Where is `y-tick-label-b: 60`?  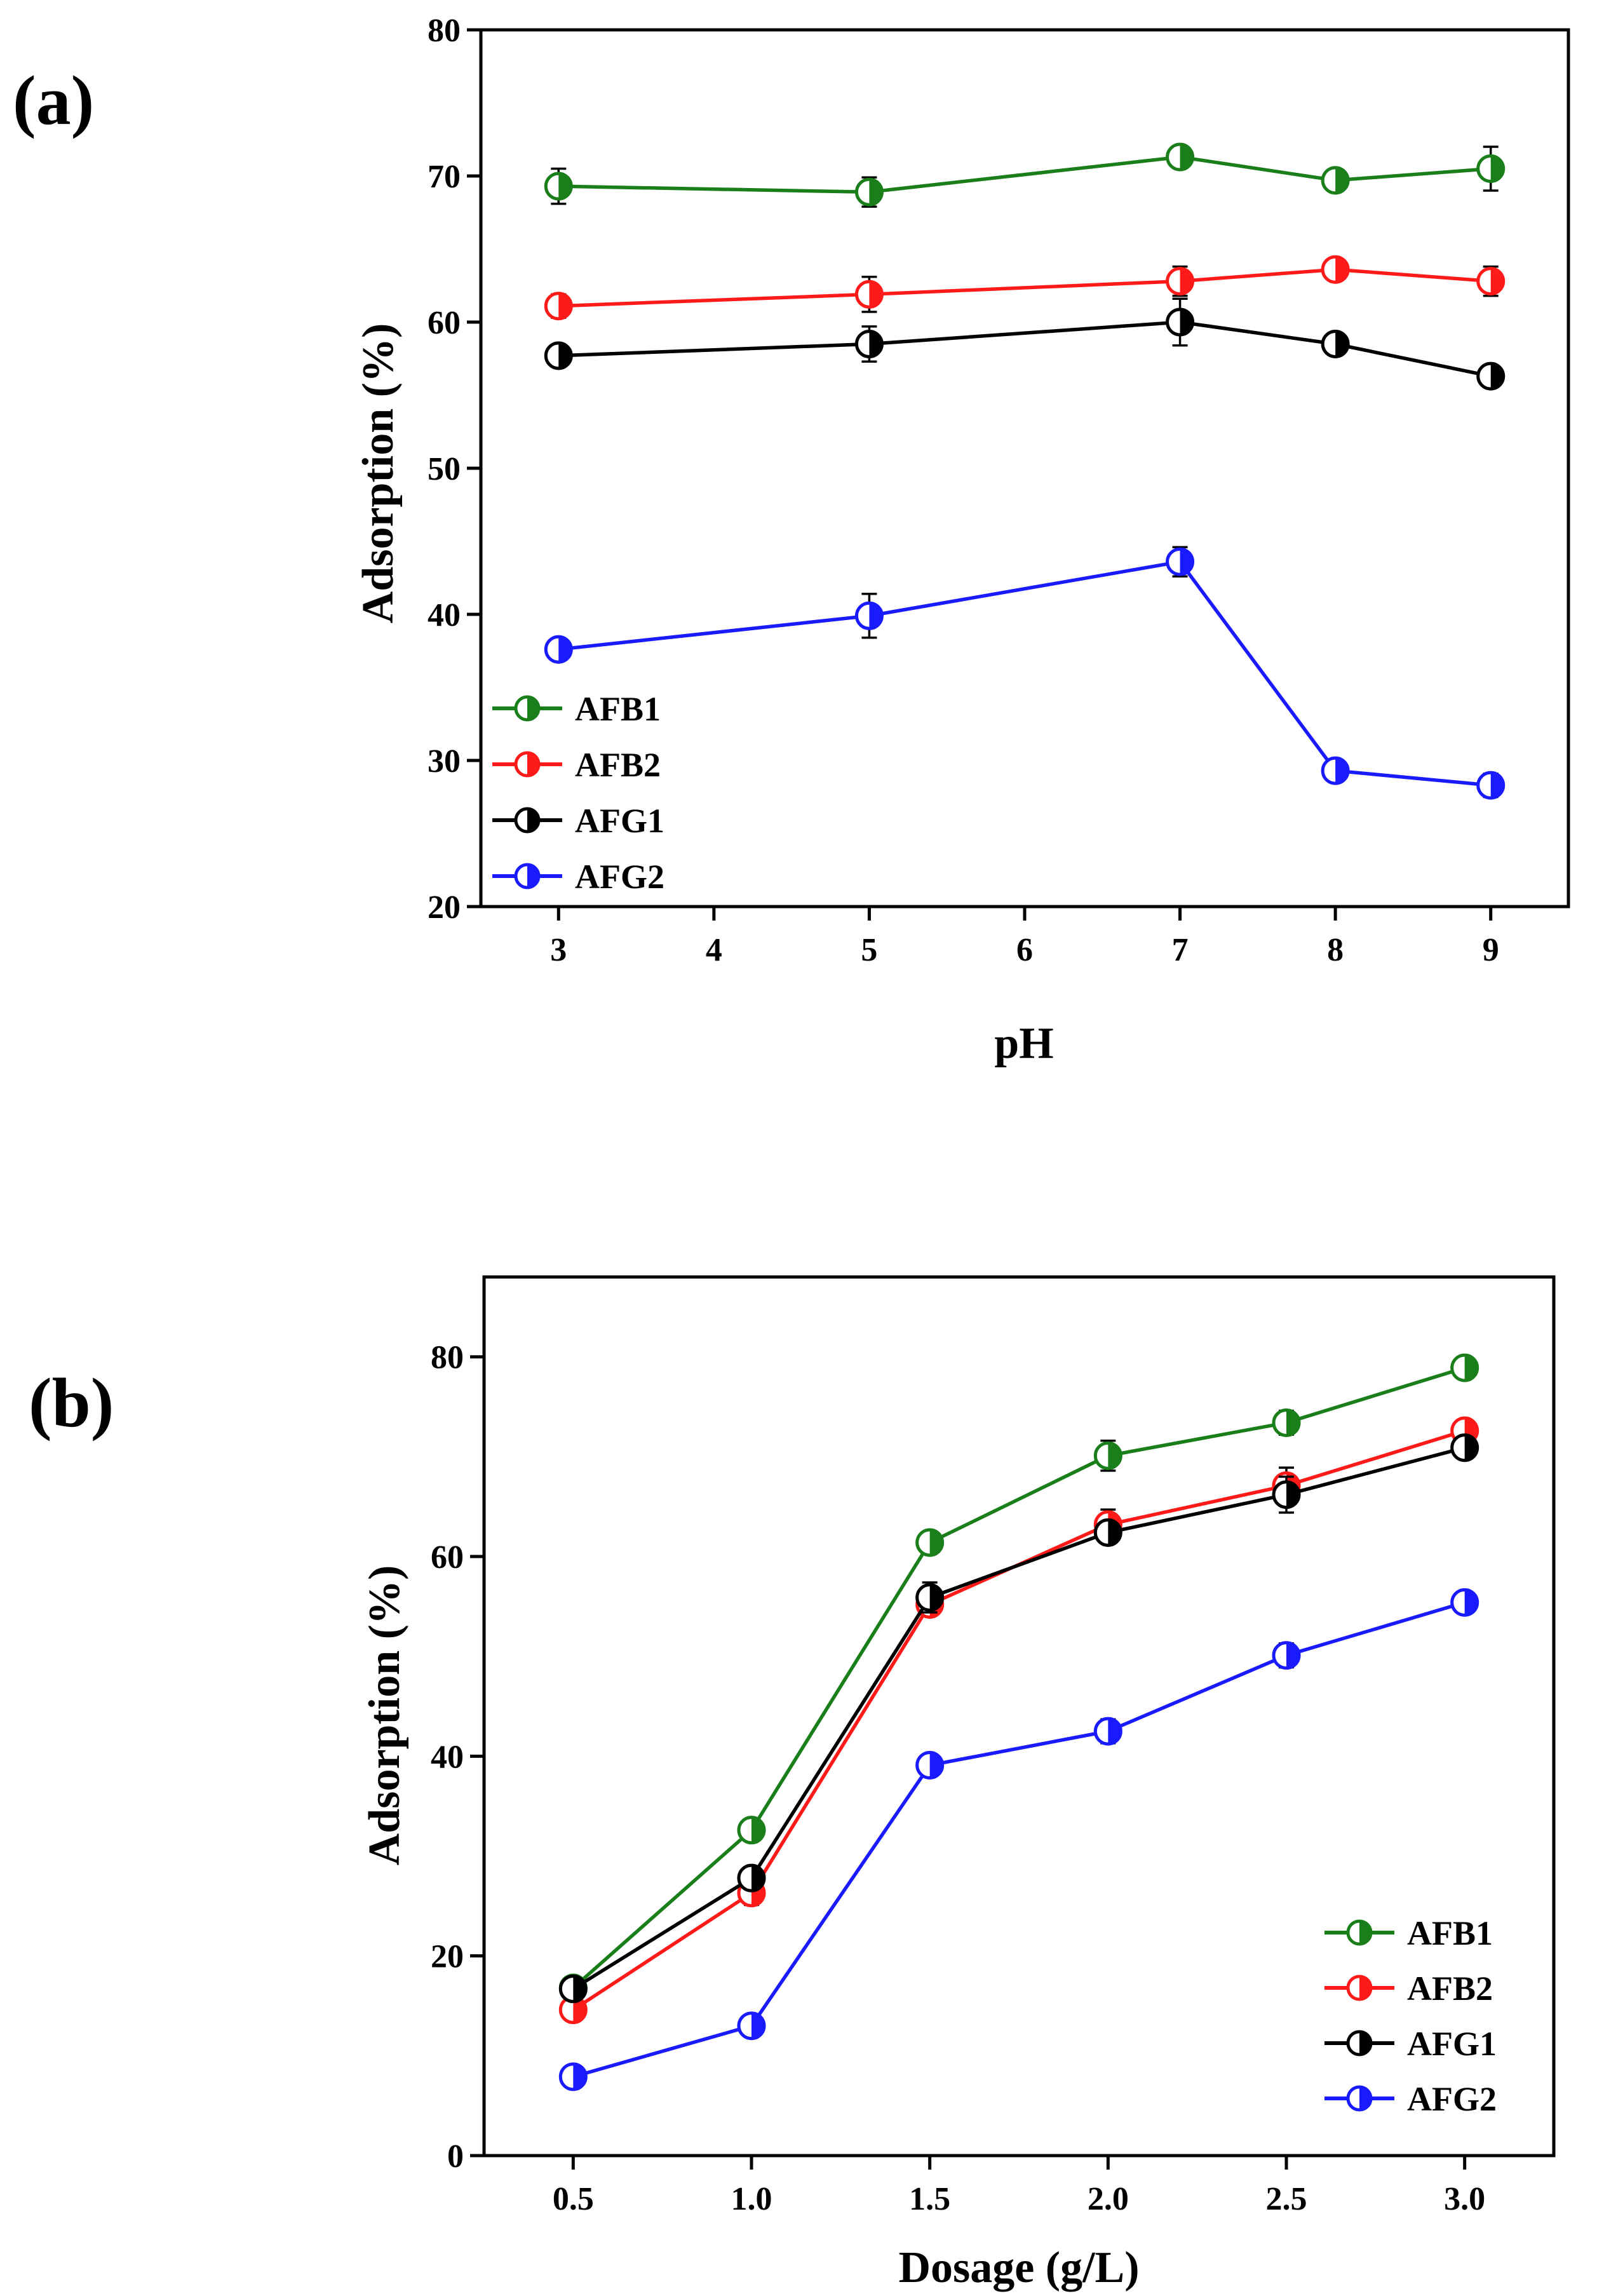
y-tick-label-b: 60 is located at coordinates (447, 1557).